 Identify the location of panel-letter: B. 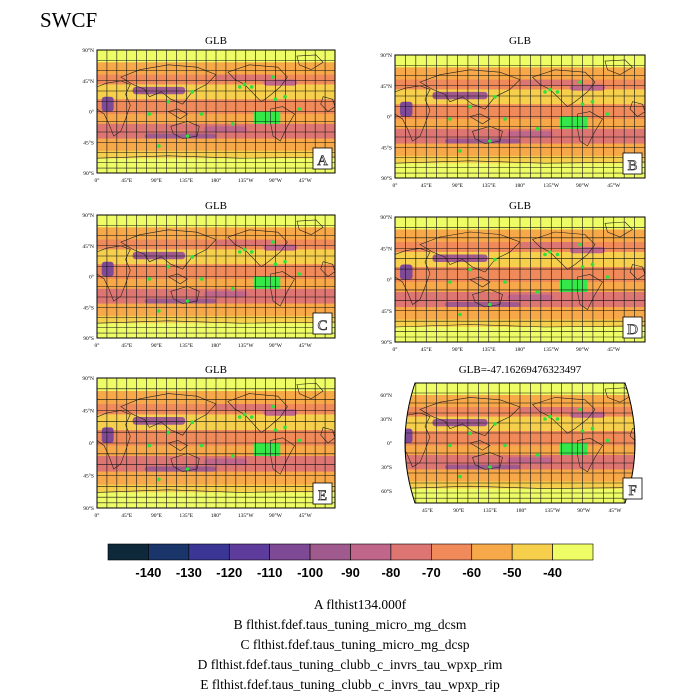
(632, 163).